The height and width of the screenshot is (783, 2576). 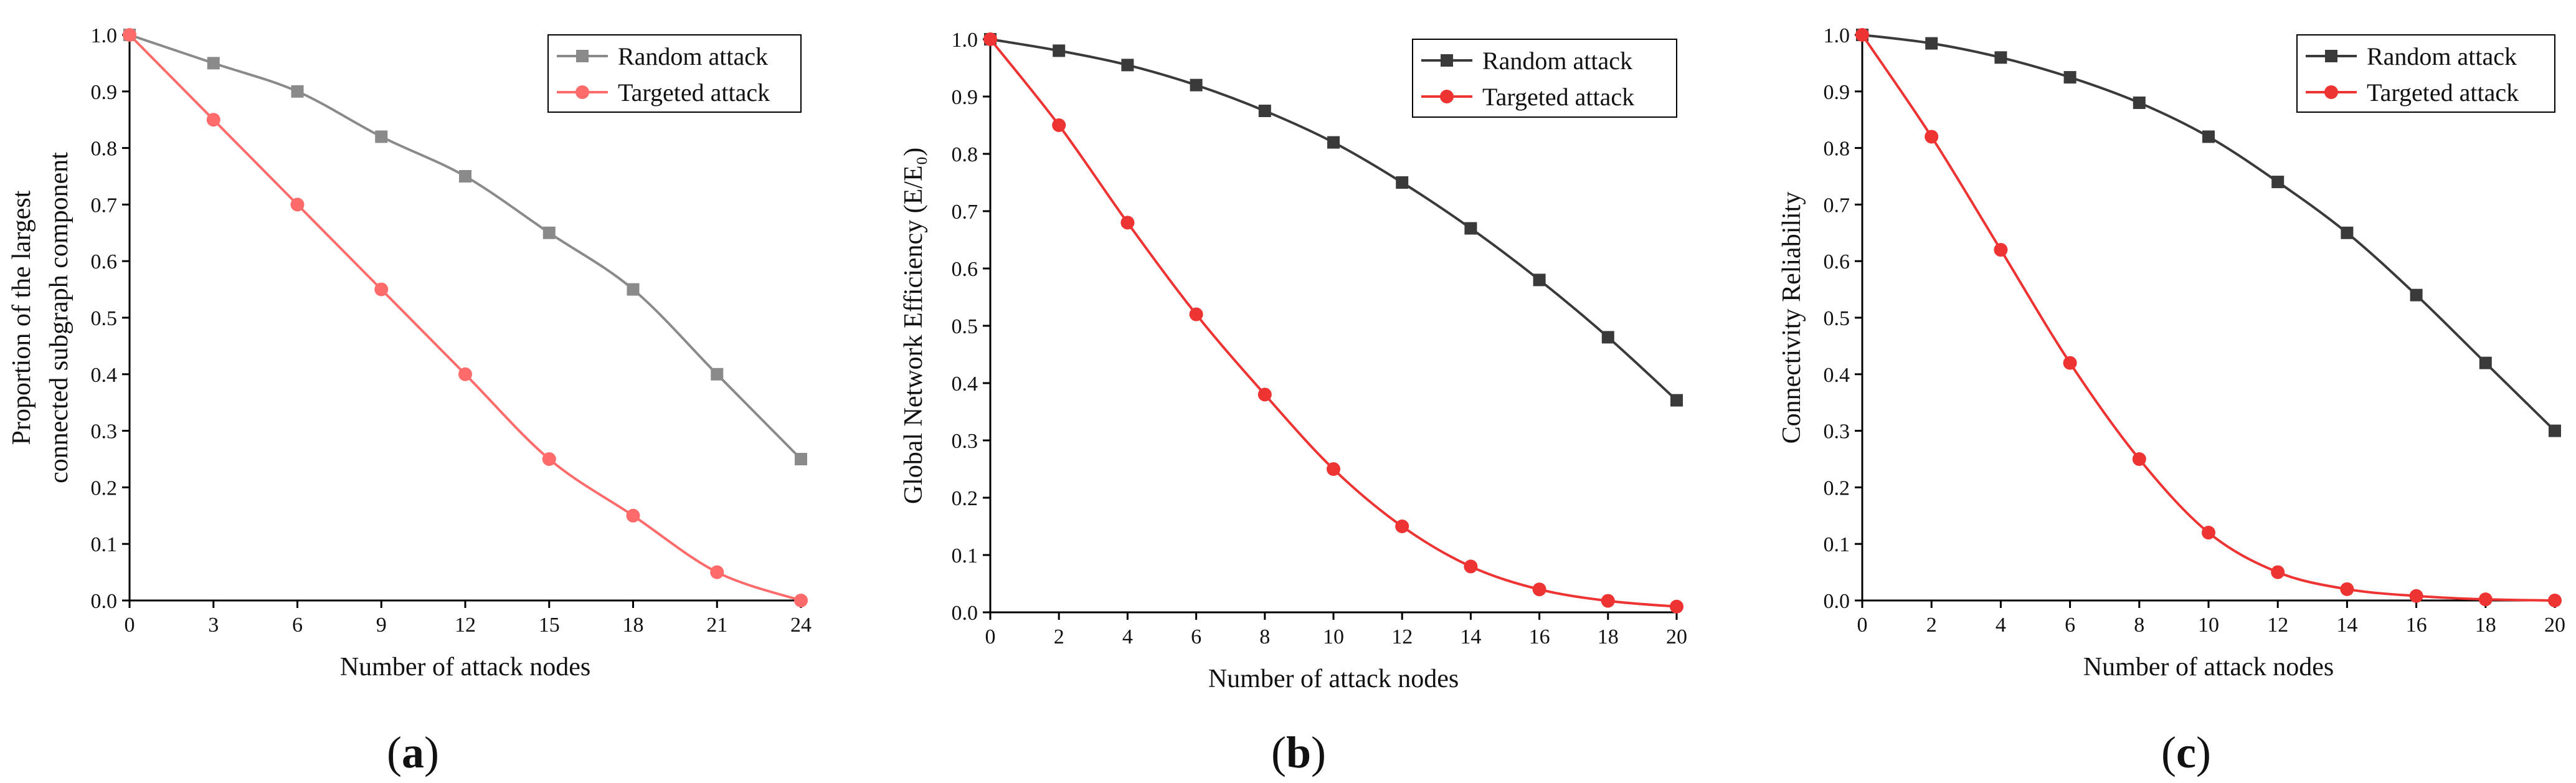 What do you see at coordinates (22, 318) in the screenshot?
I see `y-axis-label: Proportion of the largest` at bounding box center [22, 318].